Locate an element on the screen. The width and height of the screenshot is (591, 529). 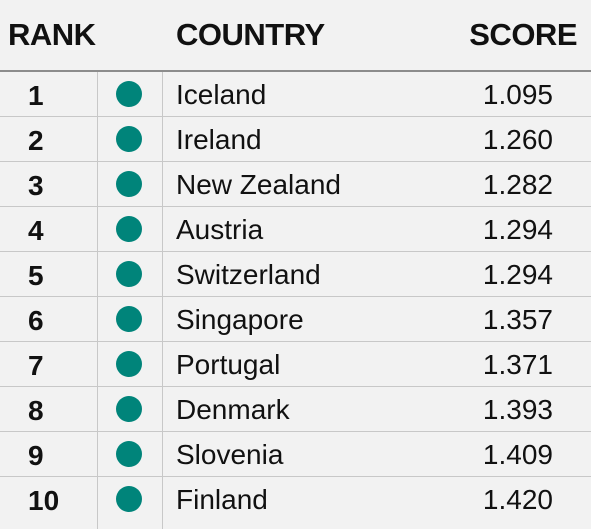
country-cell: Singapore is located at coordinates (240, 319).